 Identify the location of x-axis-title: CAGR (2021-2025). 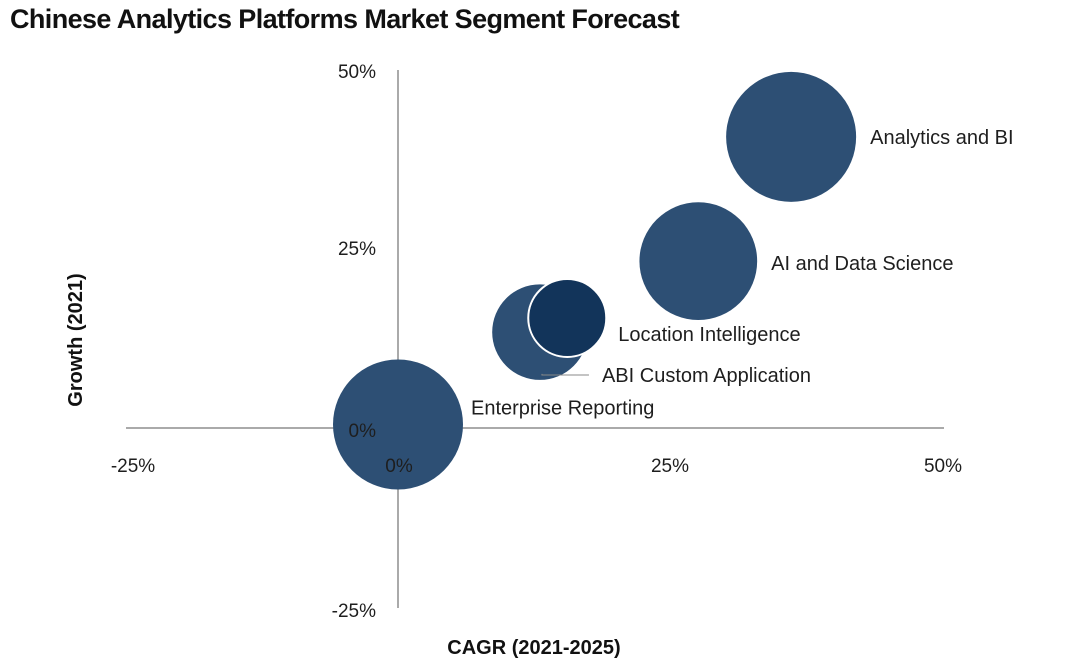
(533, 648).